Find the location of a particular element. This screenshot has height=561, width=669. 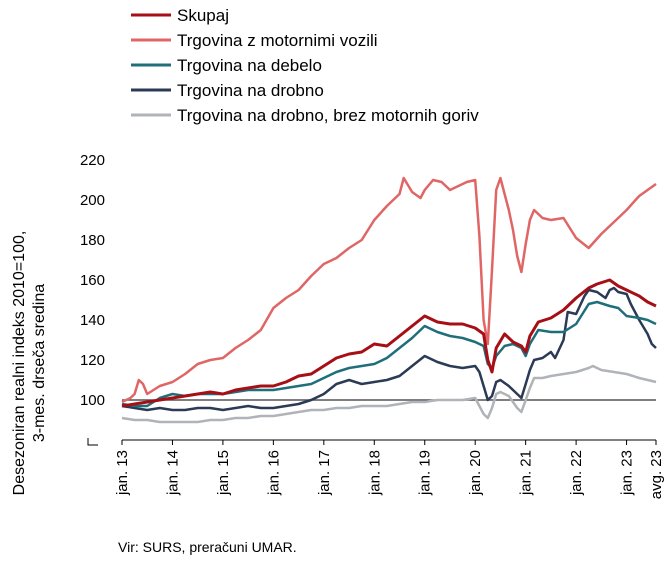

legend-label-3: Trgovina na debelo is located at coordinates (249, 65).